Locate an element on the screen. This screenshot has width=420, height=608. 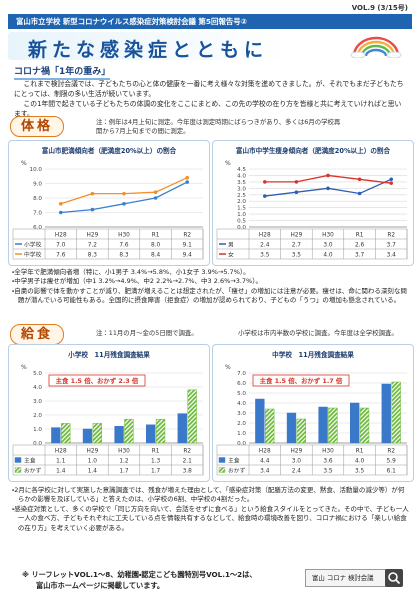
title-box is located at coordinates (210, 46).